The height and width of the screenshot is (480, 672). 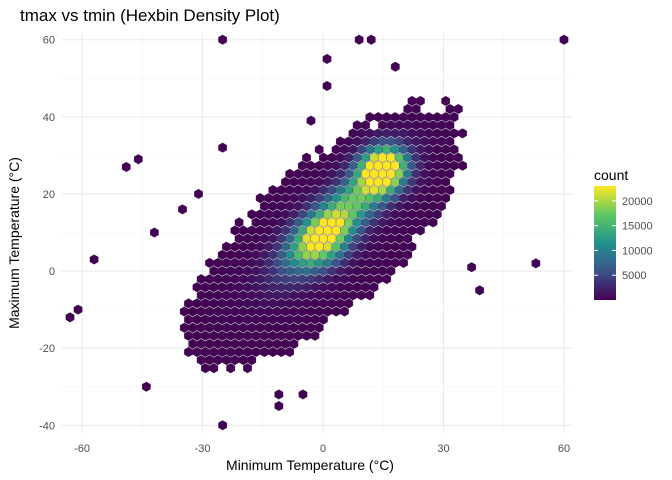 What do you see at coordinates (322, 449) in the screenshot?
I see `x-axis-ticks: -60 -30 0 30 60` at bounding box center [322, 449].